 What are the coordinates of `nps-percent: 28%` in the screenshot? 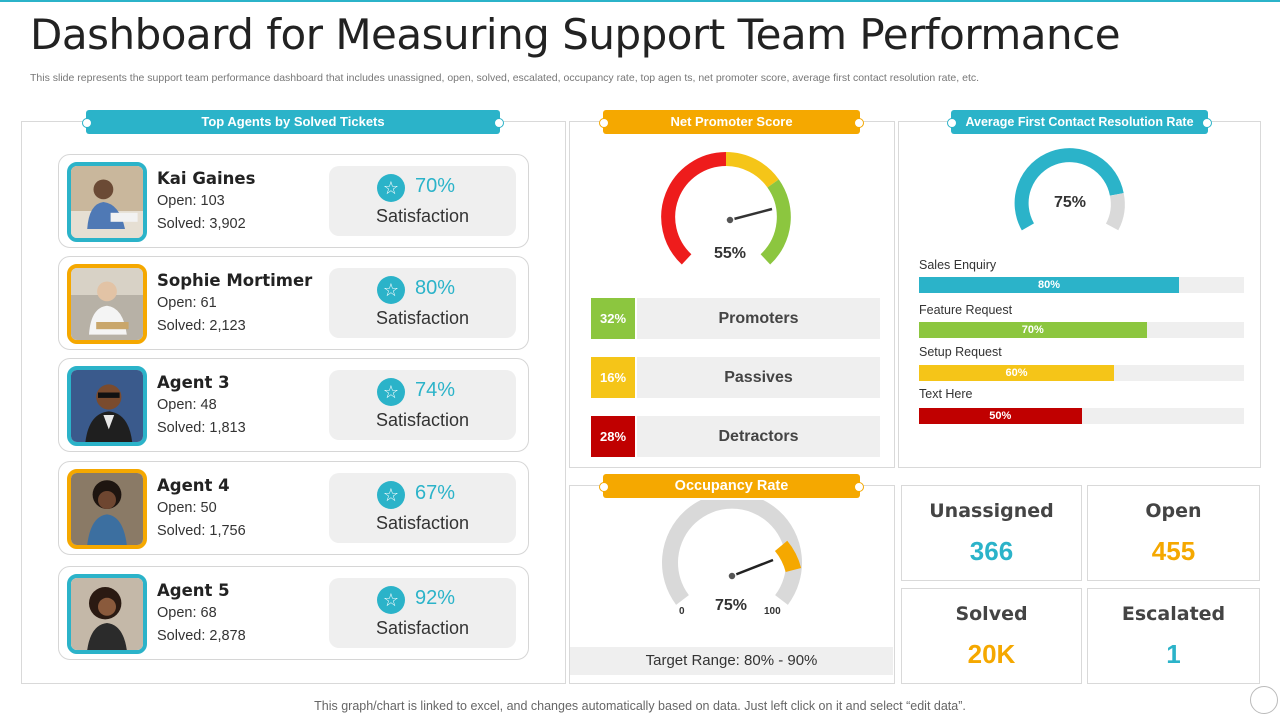 It's located at (613, 436).